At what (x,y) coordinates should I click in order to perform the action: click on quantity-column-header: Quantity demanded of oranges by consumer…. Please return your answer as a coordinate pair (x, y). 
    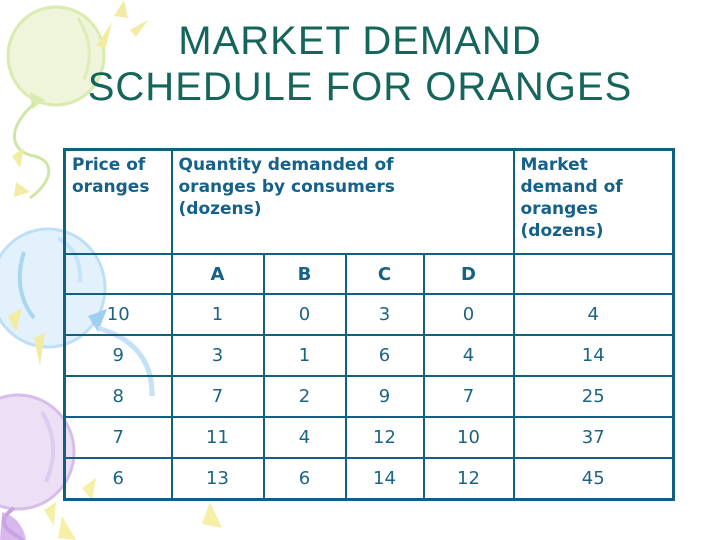
    Looking at the image, I should click on (342, 201).